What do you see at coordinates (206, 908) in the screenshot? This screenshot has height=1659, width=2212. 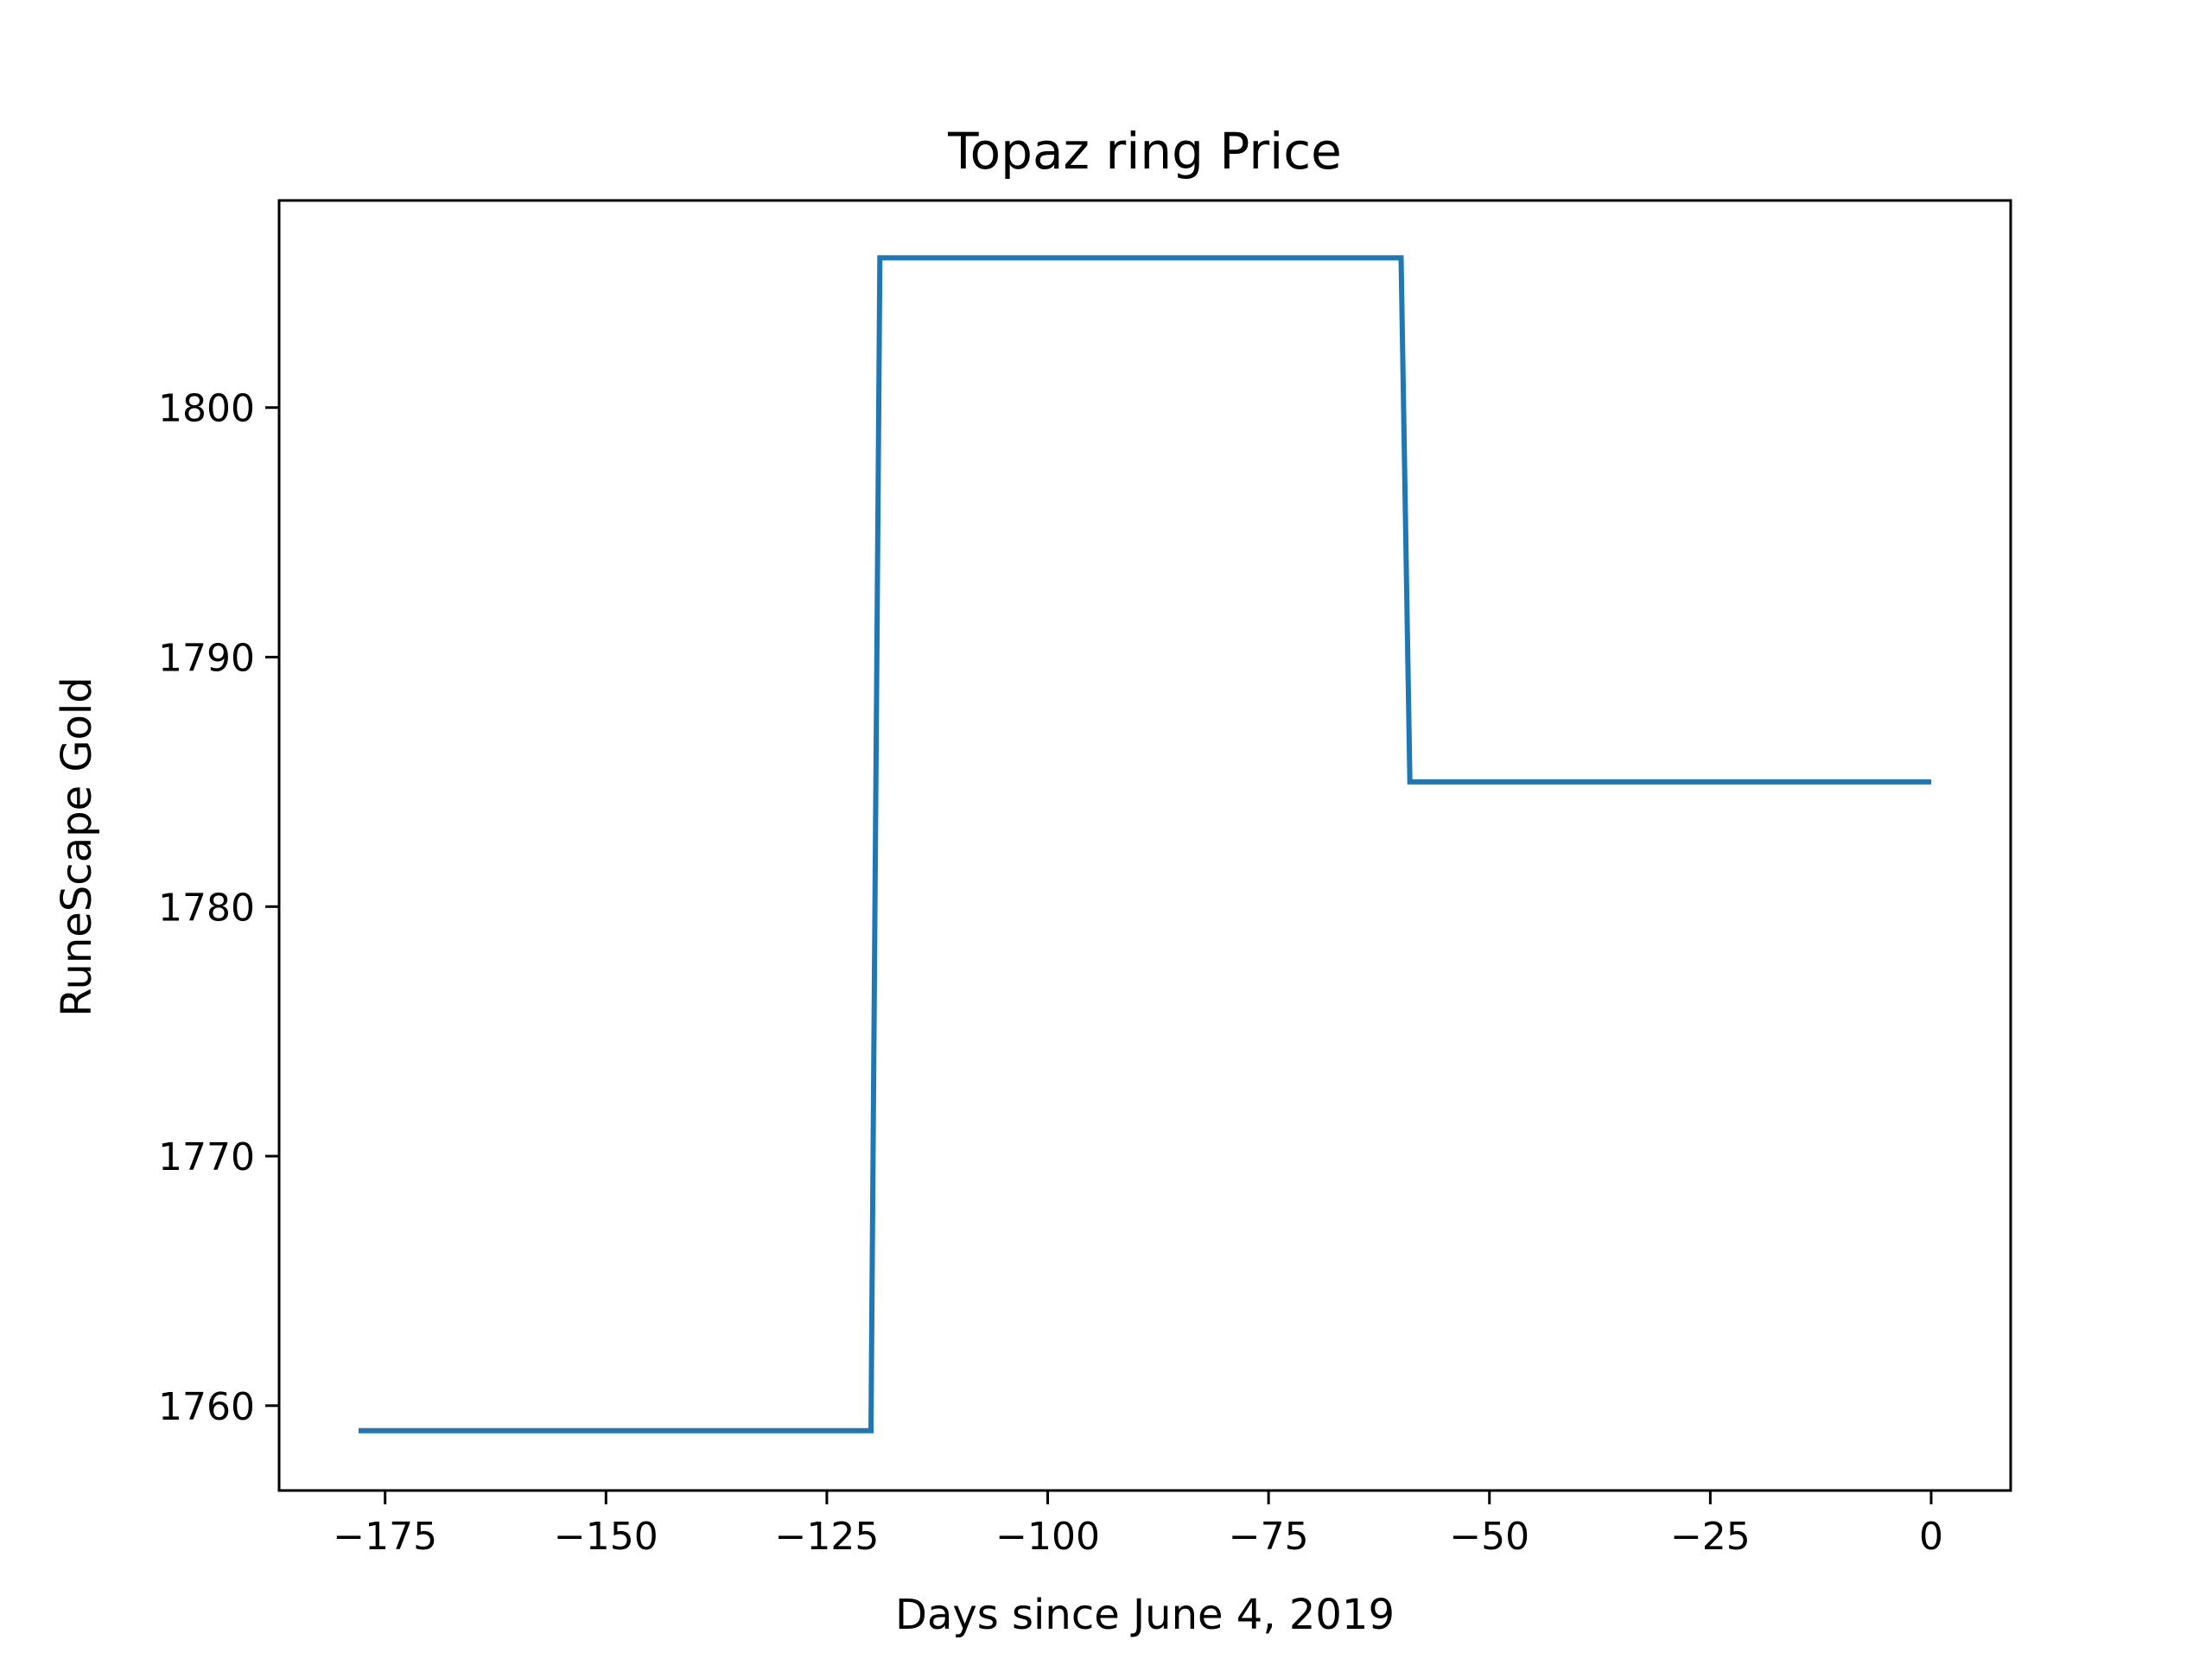 I see `y-tick-label: 1780` at bounding box center [206, 908].